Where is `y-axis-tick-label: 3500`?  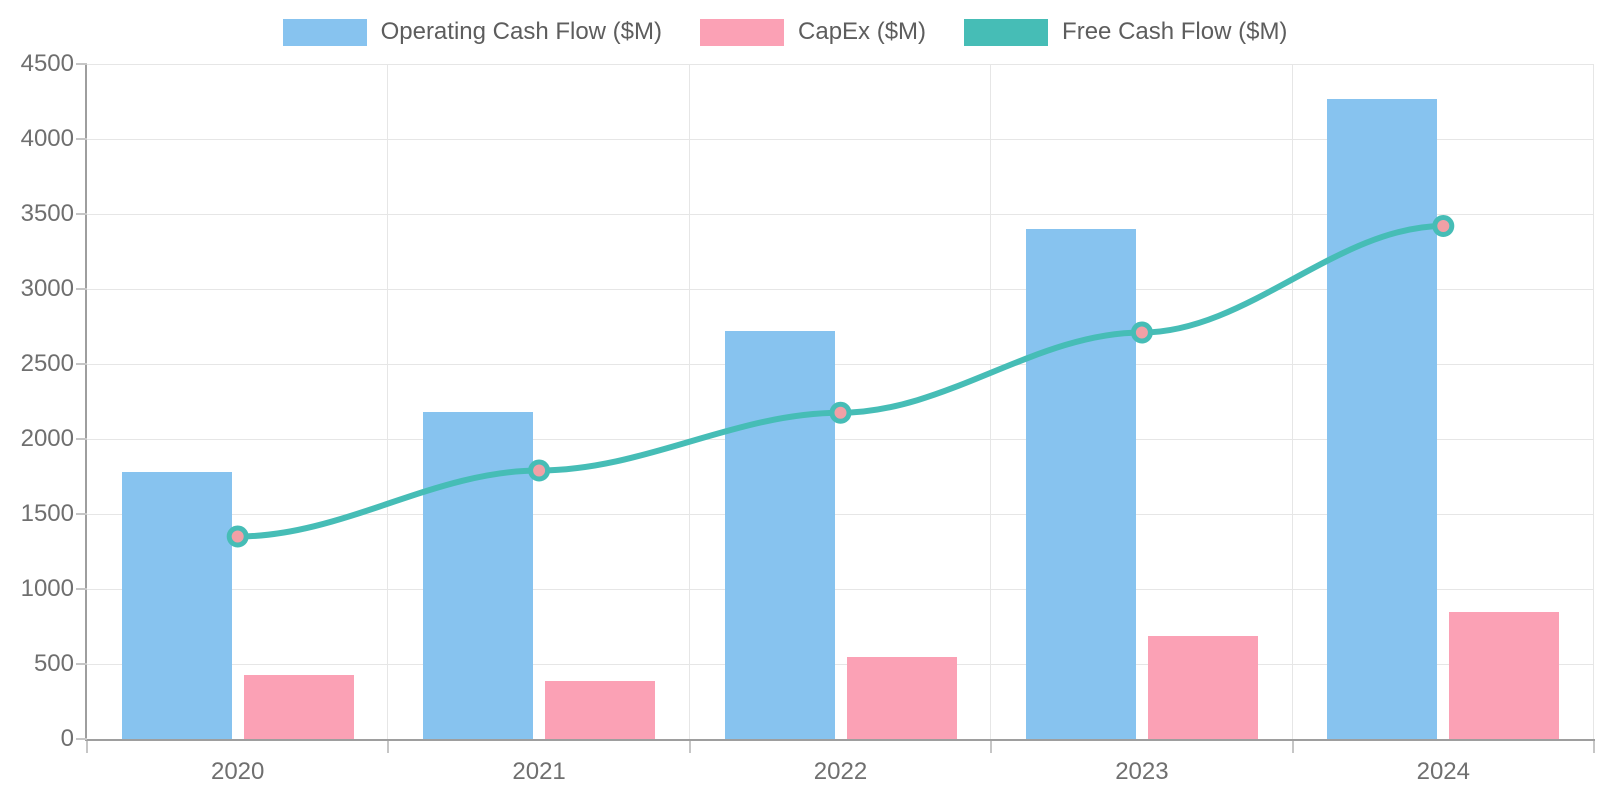 y-axis-tick-label: 3500 is located at coordinates (47, 213).